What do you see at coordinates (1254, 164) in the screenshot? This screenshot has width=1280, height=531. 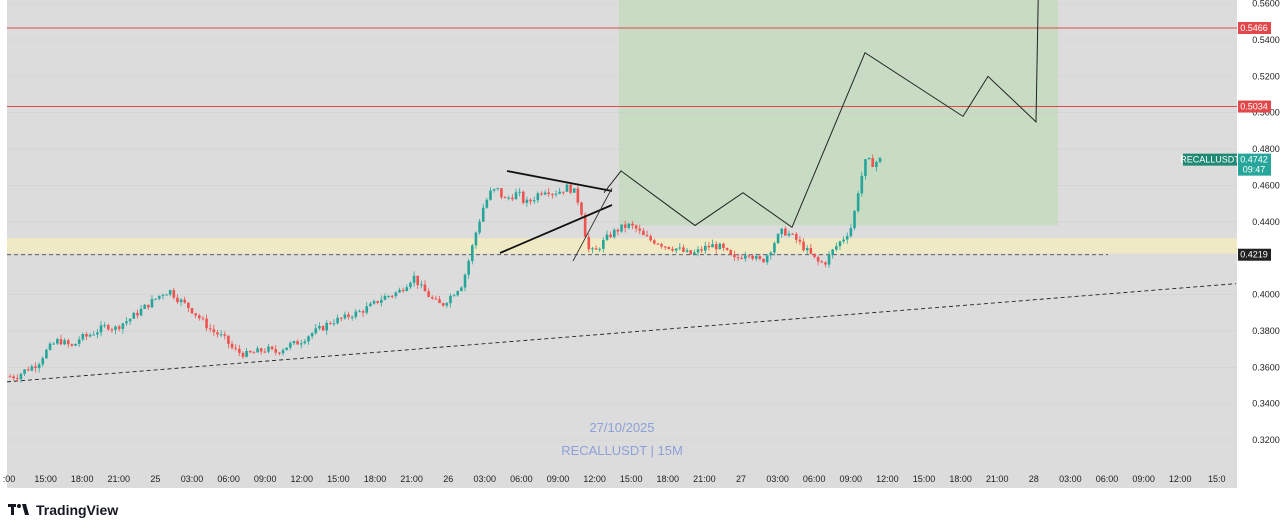 I see `current-price-tag` at bounding box center [1254, 164].